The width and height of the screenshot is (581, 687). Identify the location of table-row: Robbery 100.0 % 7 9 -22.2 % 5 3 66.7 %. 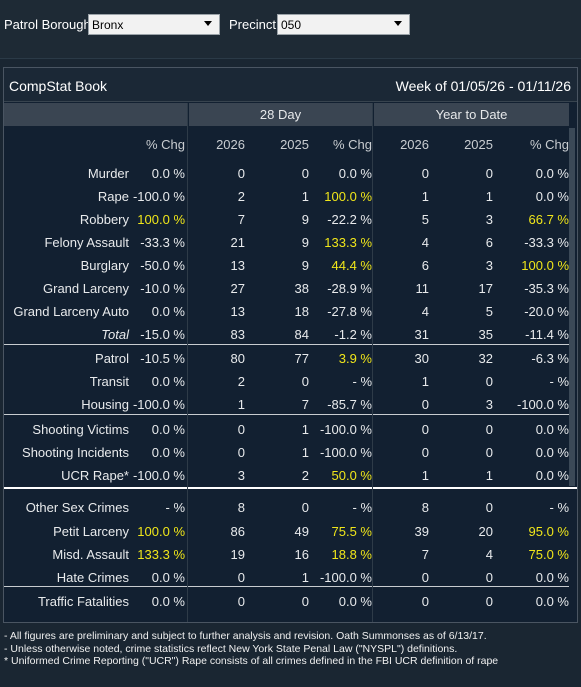
(286, 219).